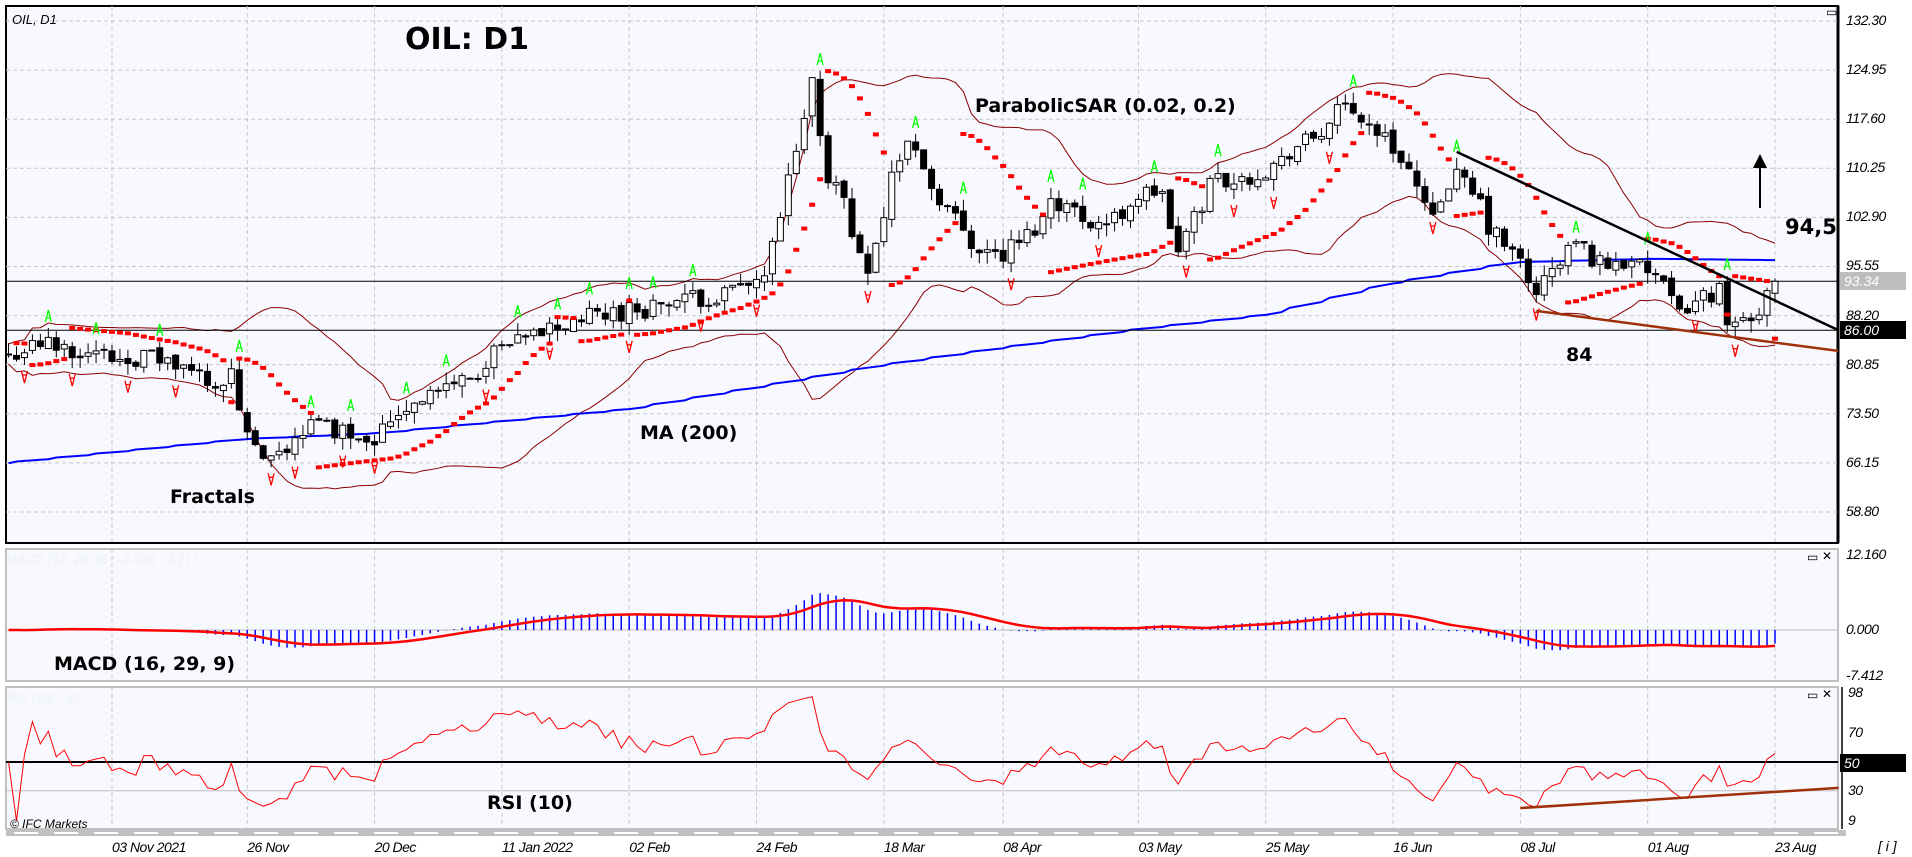 This screenshot has width=1912, height=857. What do you see at coordinates (1827, 694) in the screenshot?
I see `rsi-close-icon: ✕` at bounding box center [1827, 694].